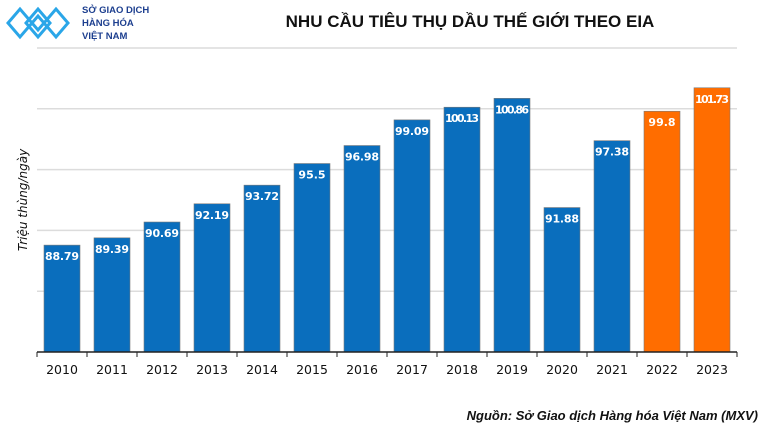  Describe the element at coordinates (212, 215) in the screenshot. I see `data-label: 92.19` at that location.